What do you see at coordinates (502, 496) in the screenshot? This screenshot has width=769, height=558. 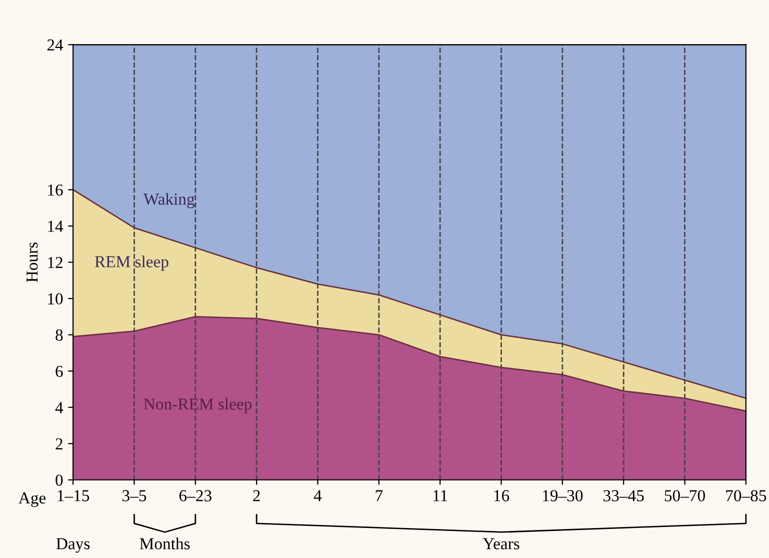 I see `x-tick-label: 16` at bounding box center [502, 496].